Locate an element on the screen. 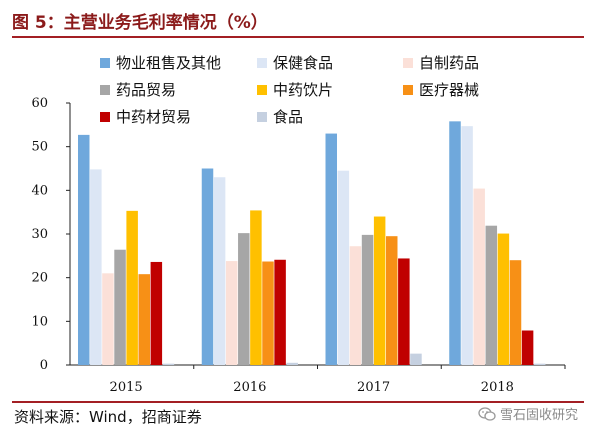 The image size is (592, 437). chart-title: 图 5：主营业务毛利率情况（%） is located at coordinates (140, 23).